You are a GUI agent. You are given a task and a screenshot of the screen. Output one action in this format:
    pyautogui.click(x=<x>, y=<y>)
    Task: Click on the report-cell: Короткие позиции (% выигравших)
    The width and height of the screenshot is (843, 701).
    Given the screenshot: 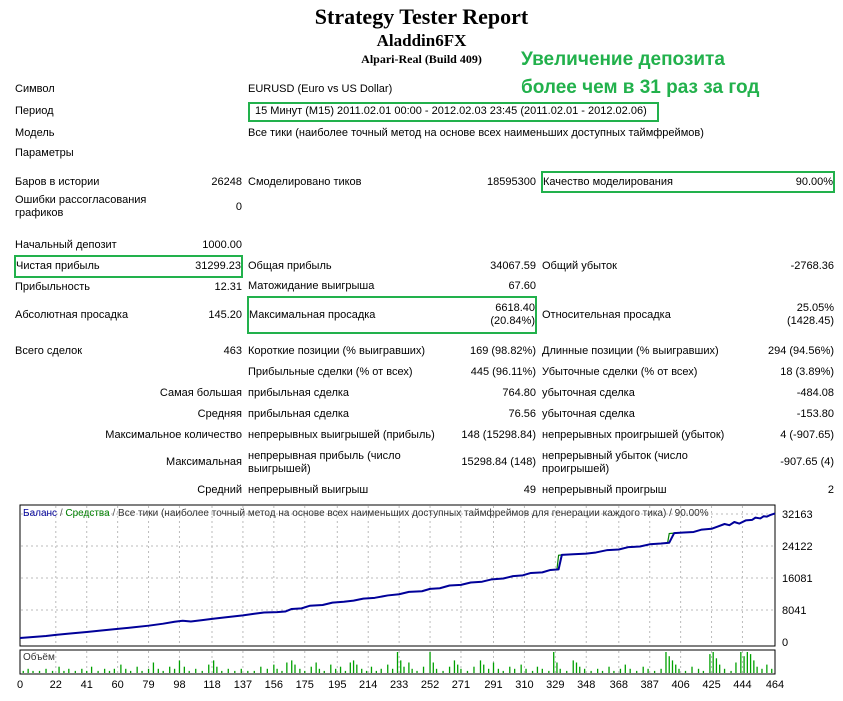 What is the action you would take?
    pyautogui.click(x=337, y=351)
    